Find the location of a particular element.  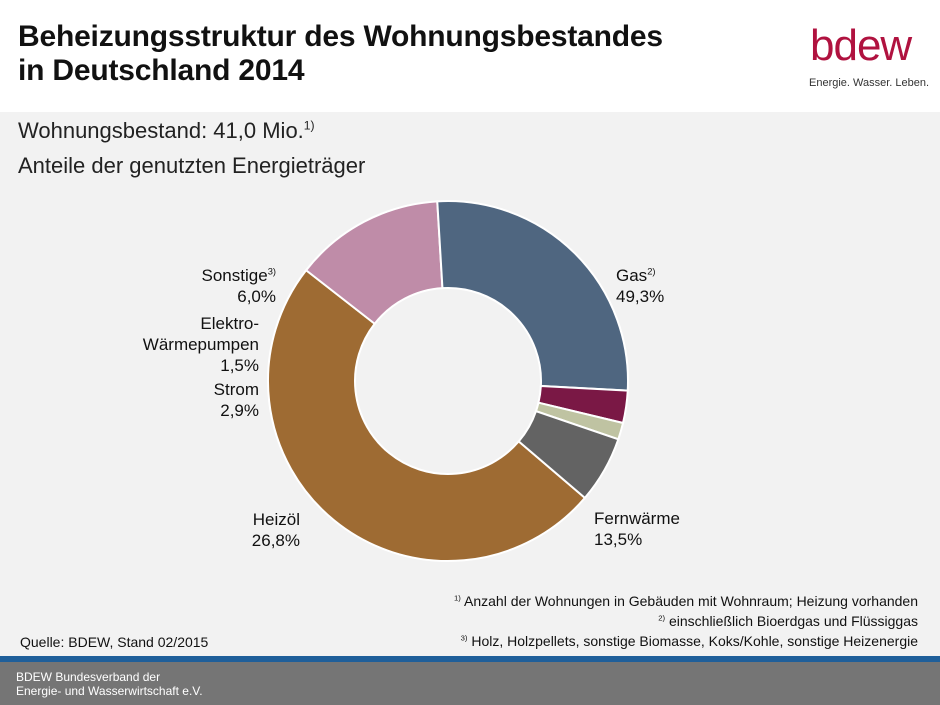

label-fernwaerme: Fernwärme 13,5% is located at coordinates (637, 529).